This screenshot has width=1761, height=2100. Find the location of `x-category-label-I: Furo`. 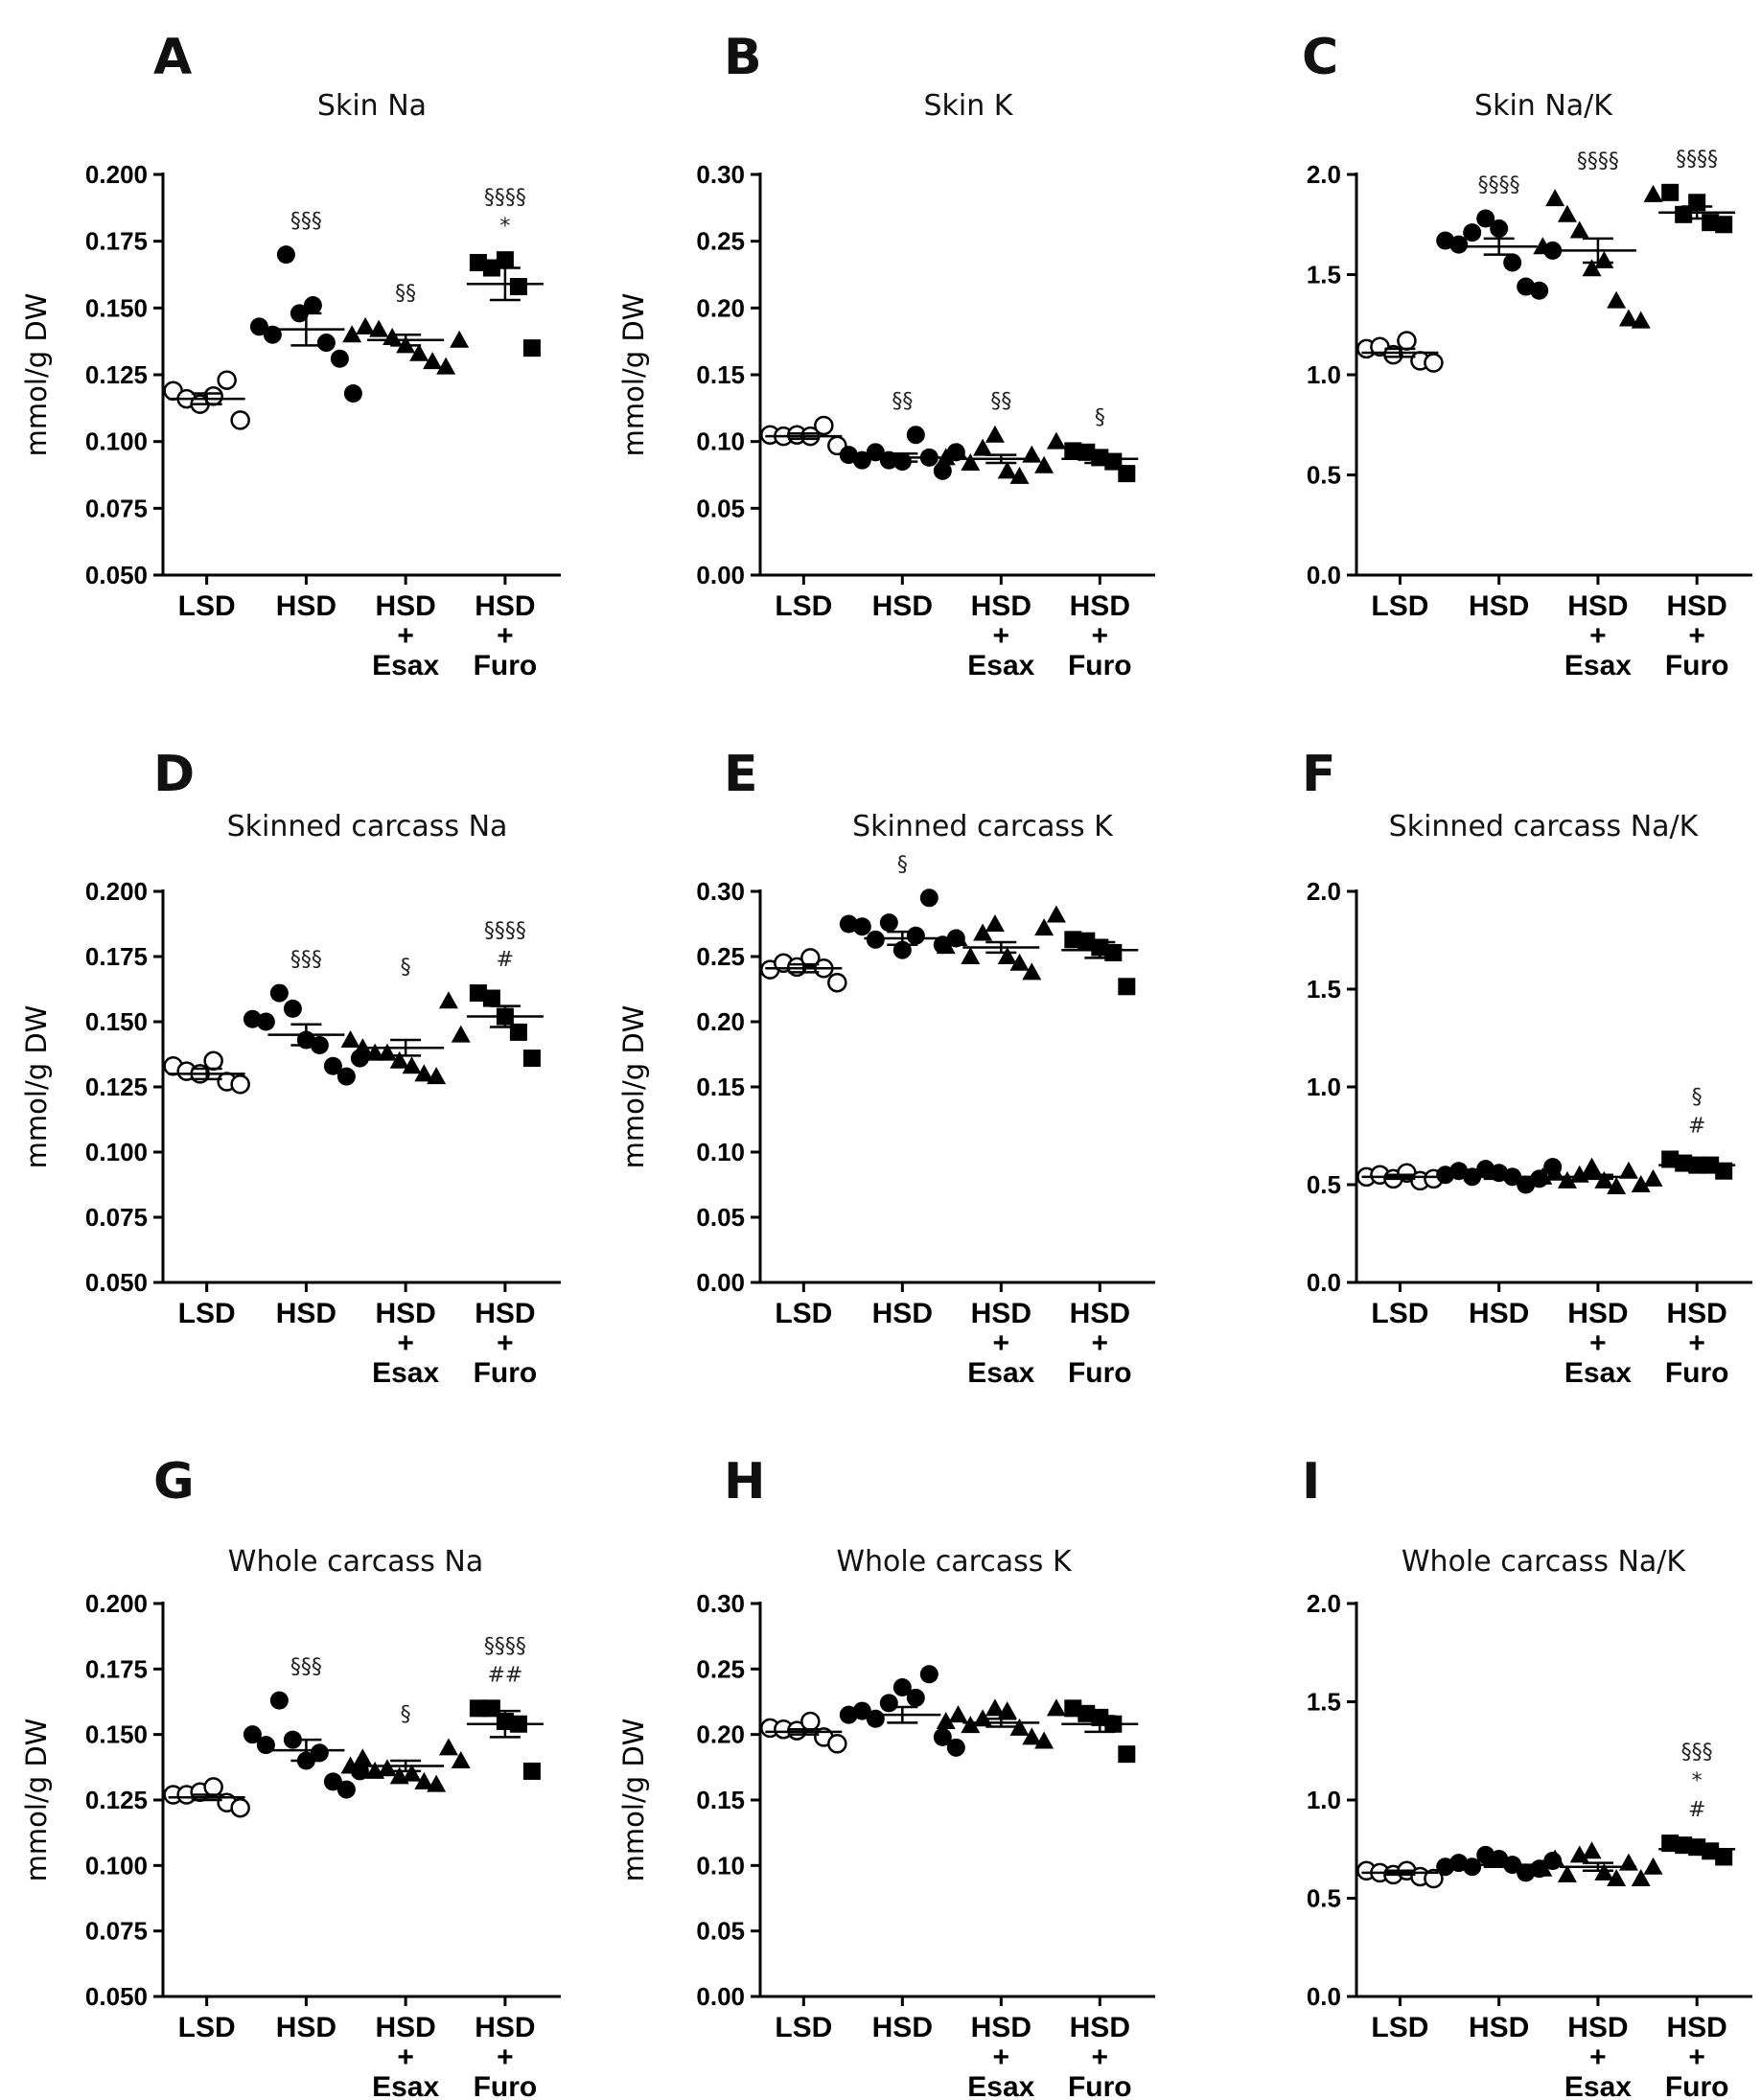

x-category-label-I: Furo is located at coordinates (1697, 2085).